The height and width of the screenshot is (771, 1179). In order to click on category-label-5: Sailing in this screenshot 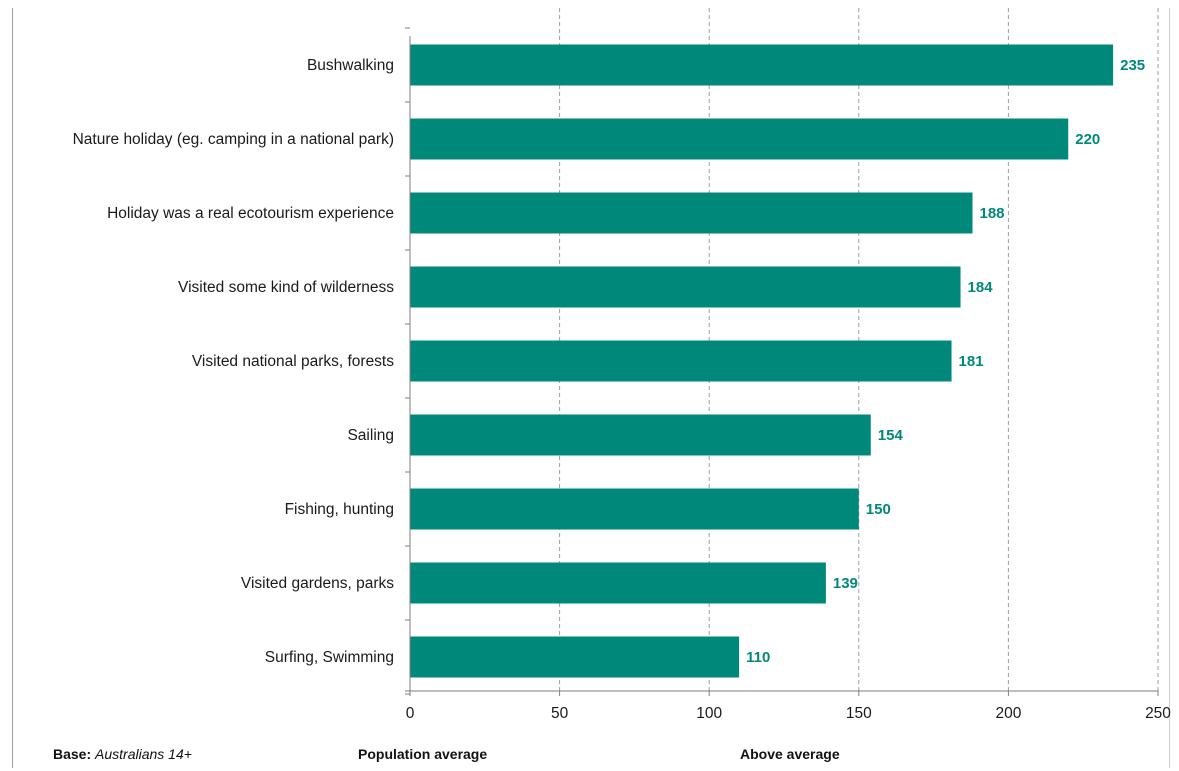, I will do `click(370, 435)`.